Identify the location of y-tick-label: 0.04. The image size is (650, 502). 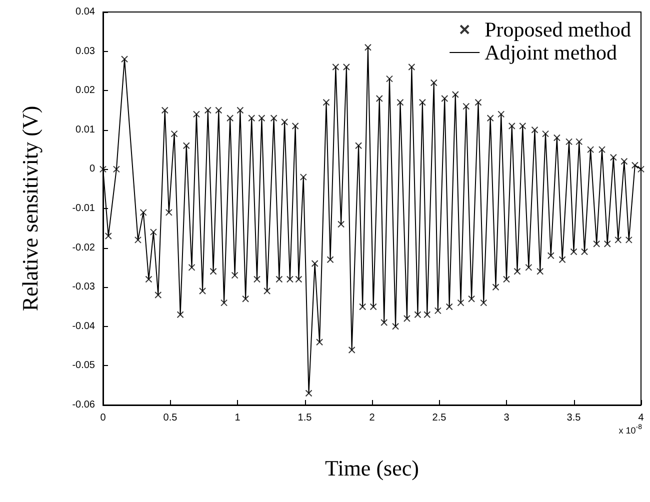
(86, 12).